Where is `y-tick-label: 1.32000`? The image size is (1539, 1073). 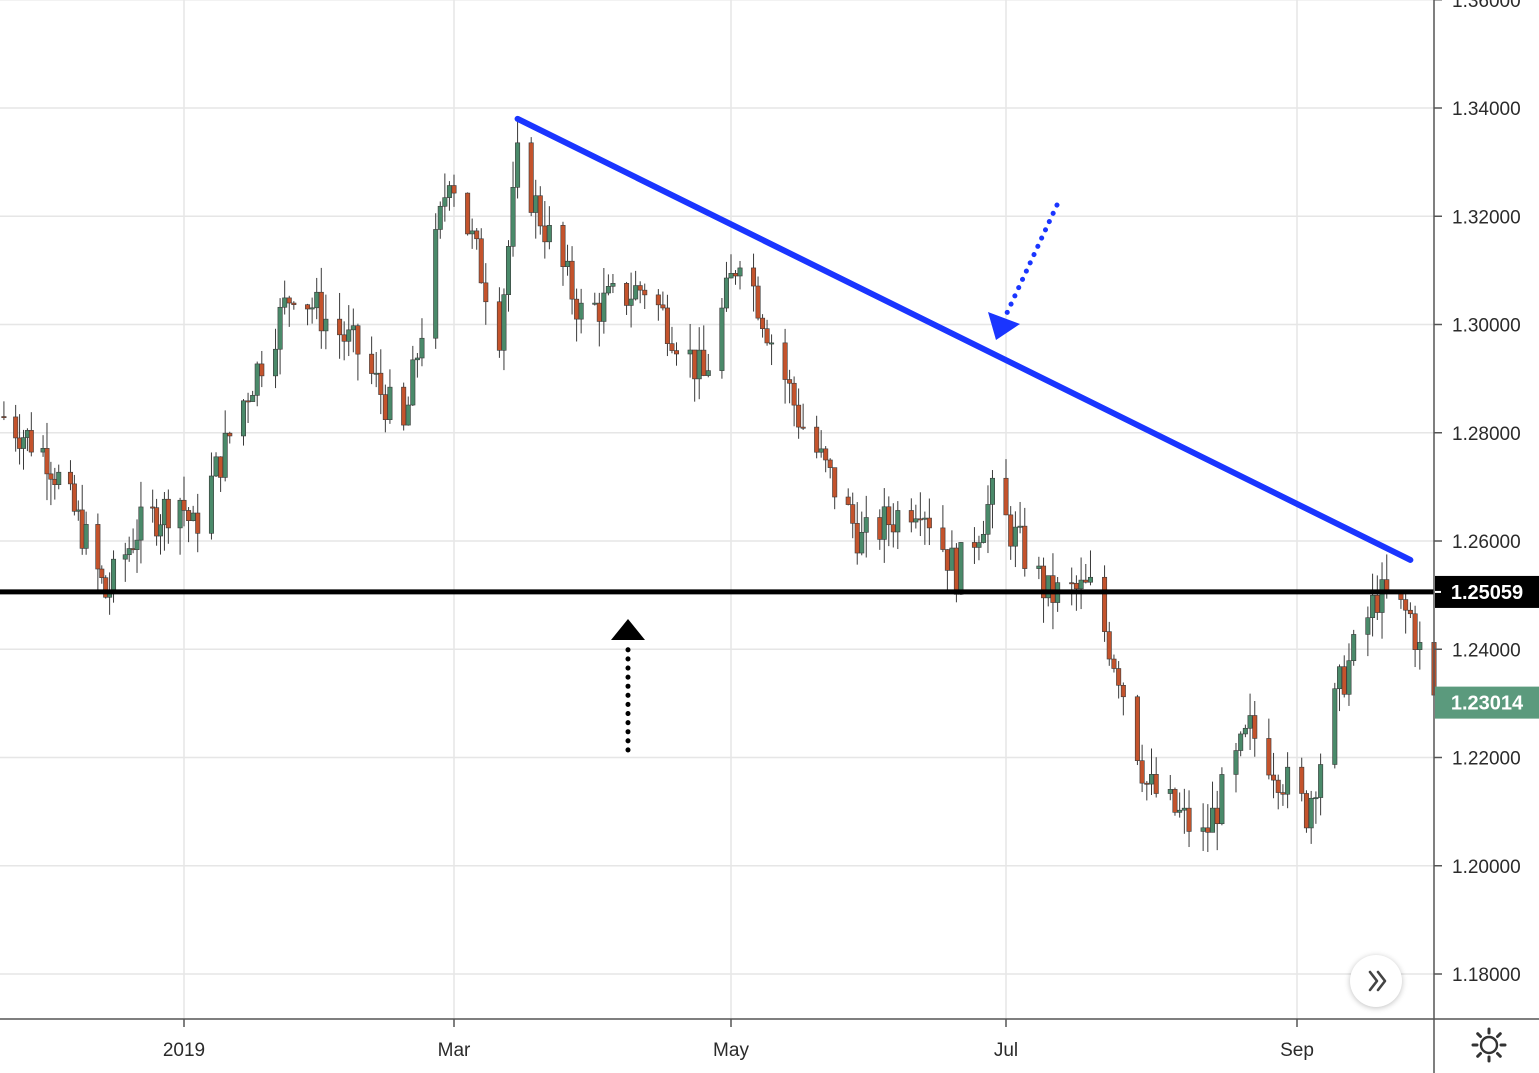 y-tick-label: 1.32000 is located at coordinates (1486, 217).